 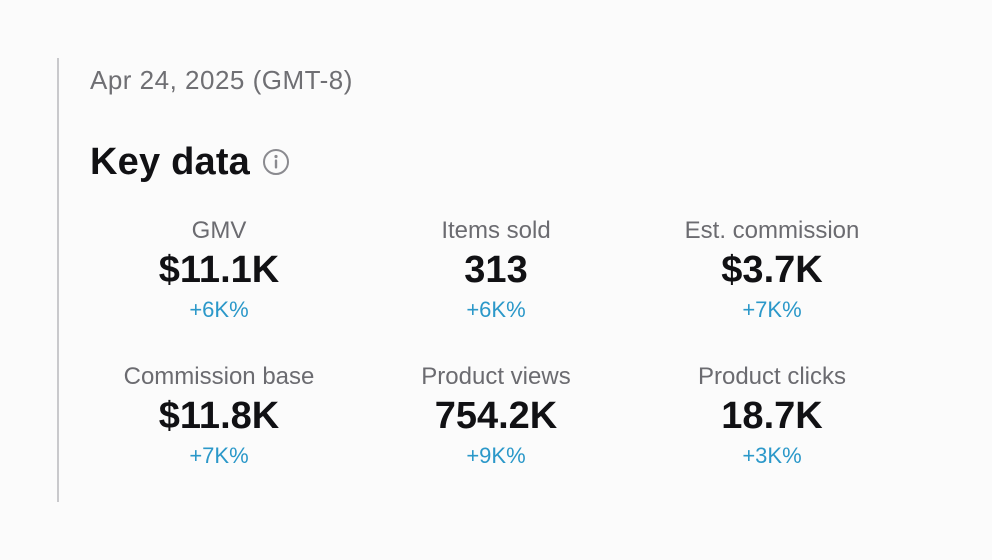 I want to click on metric-gmv: GMV $11.1K +6K%, so click(x=219, y=270).